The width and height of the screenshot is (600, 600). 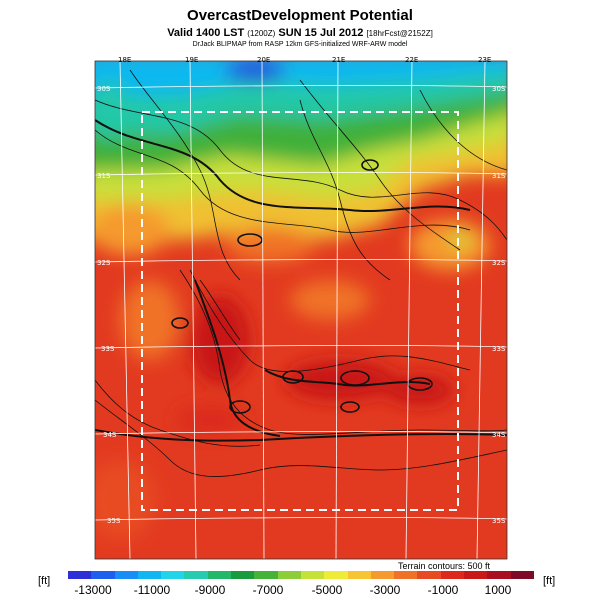 I want to click on lat-label-right: 34S, so click(x=499, y=435).